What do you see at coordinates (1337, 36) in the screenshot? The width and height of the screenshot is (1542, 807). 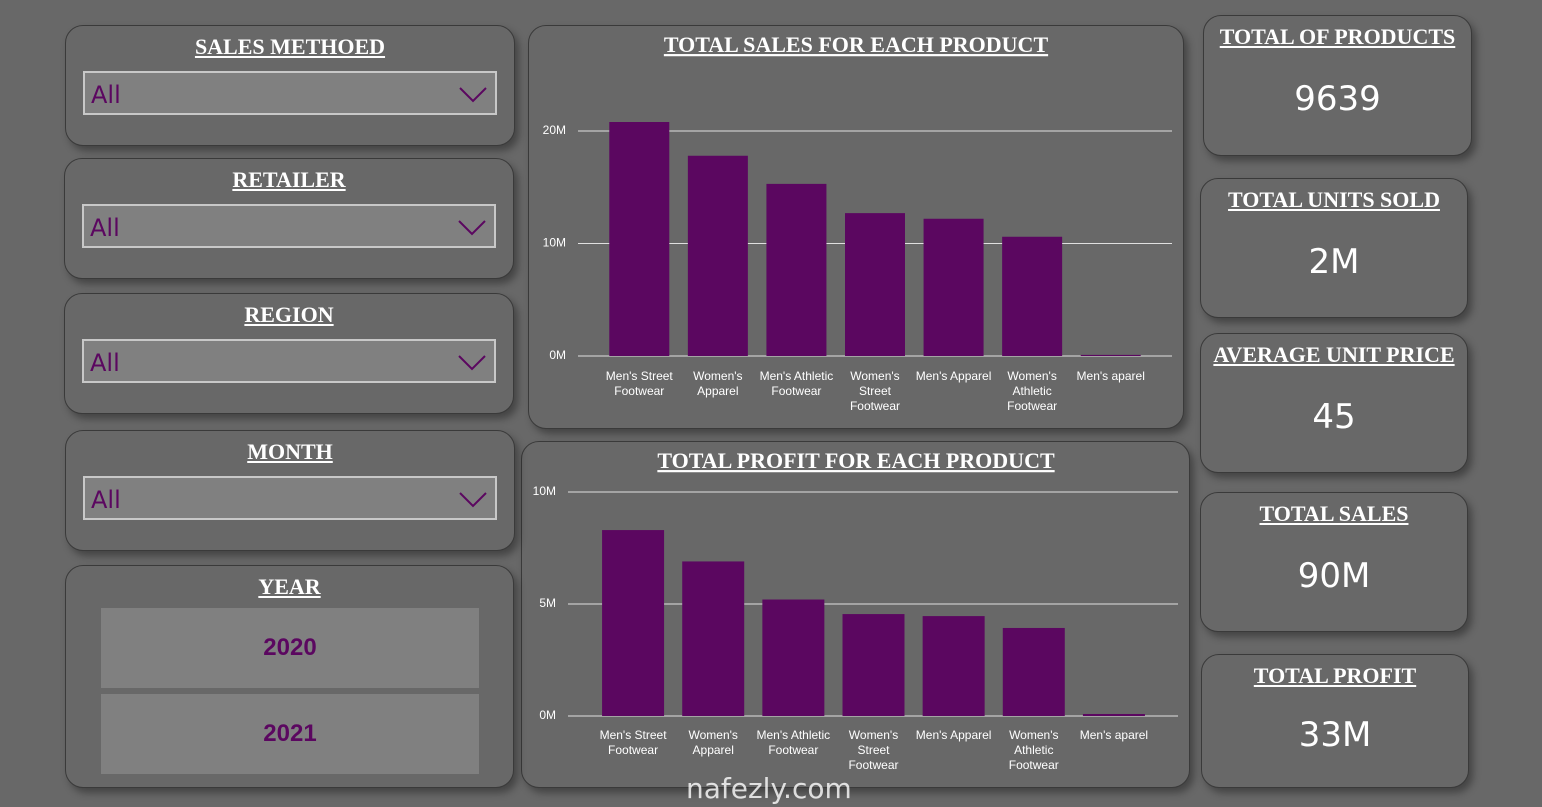 I see `card-title: TOTAL OF PRODUCTS` at bounding box center [1337, 36].